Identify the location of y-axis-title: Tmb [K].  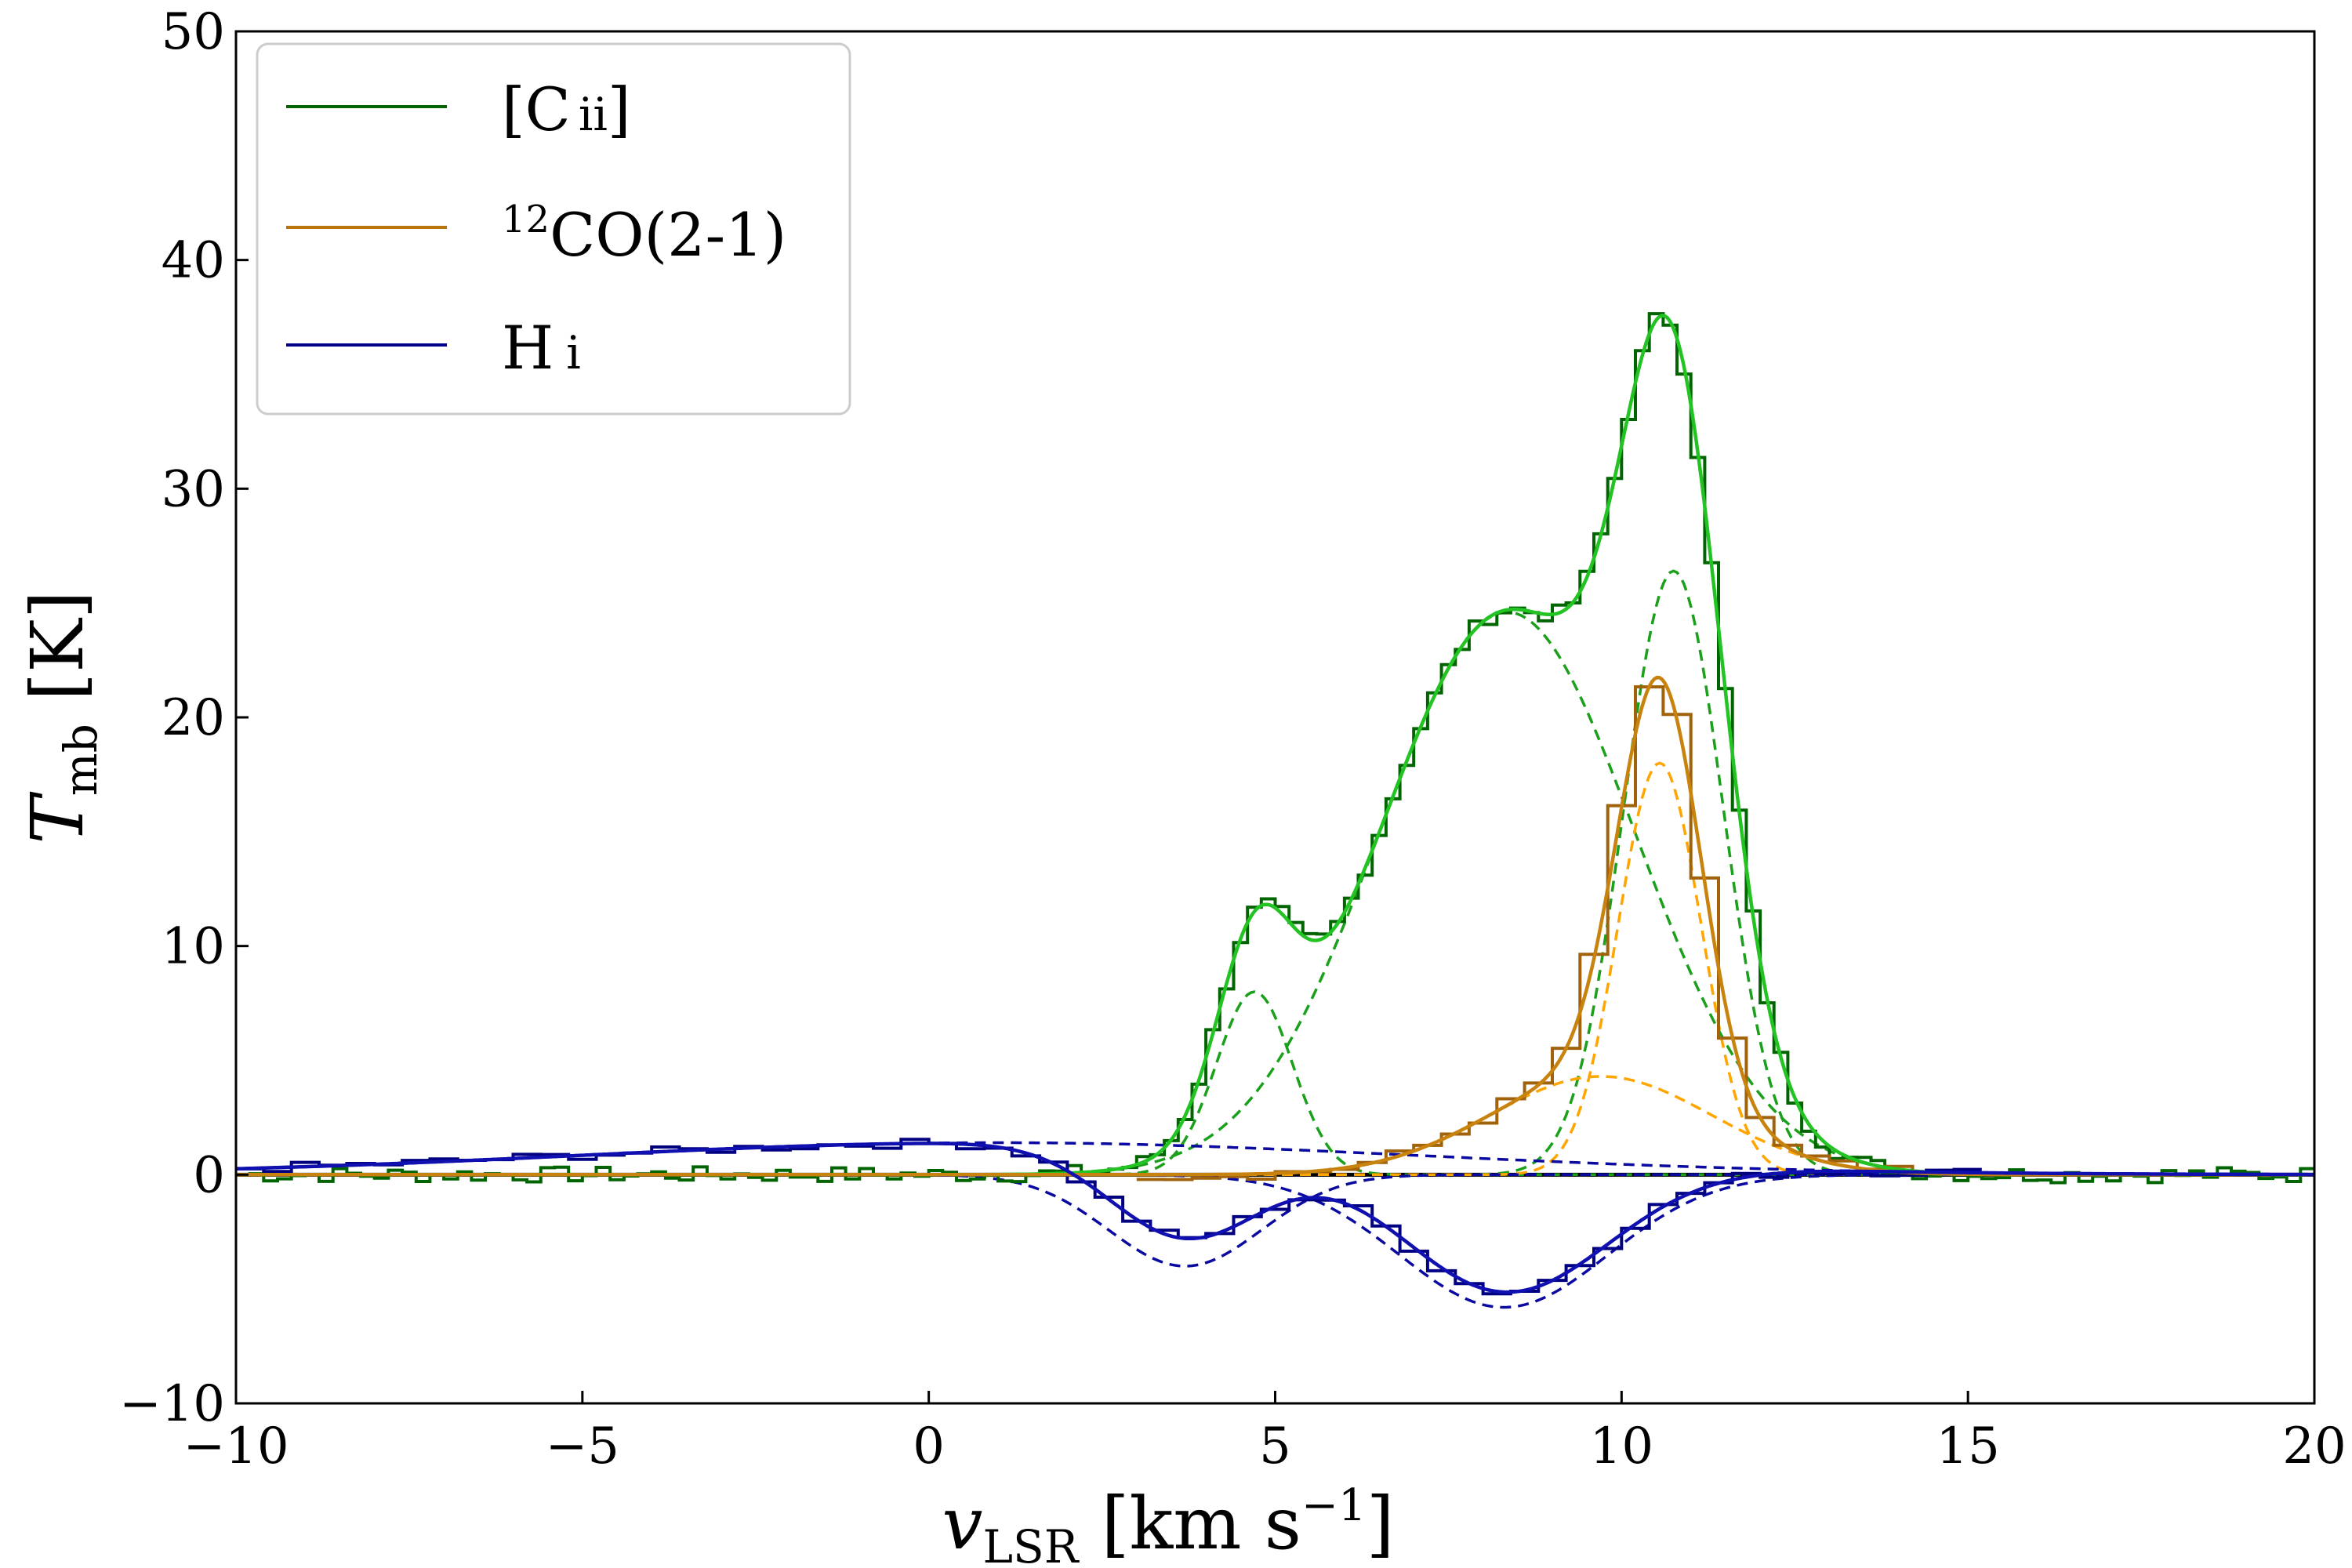
(61, 717).